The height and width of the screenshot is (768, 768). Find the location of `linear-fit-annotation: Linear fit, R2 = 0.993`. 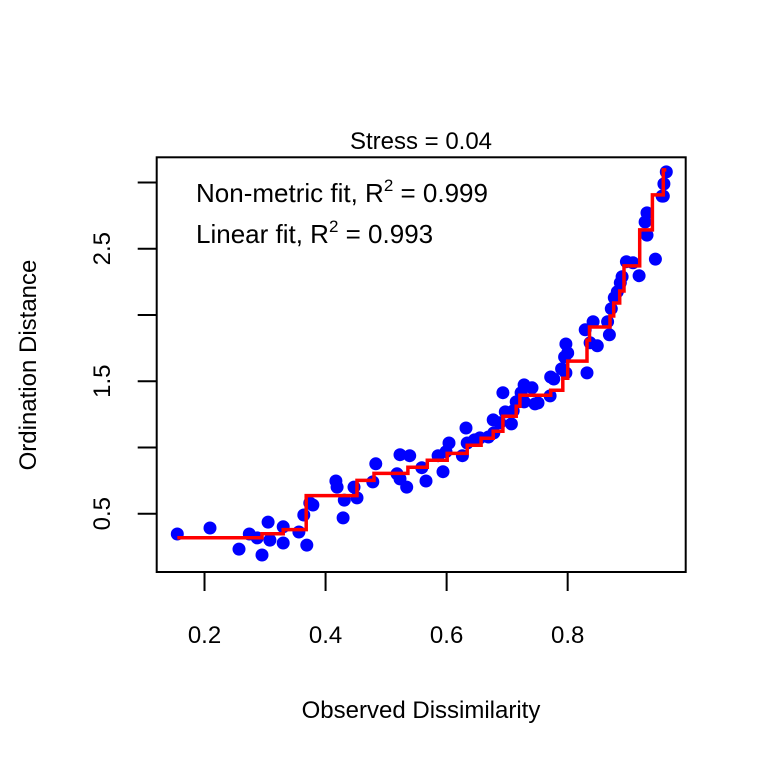

linear-fit-annotation: Linear fit, R2 = 0.993 is located at coordinates (314, 233).